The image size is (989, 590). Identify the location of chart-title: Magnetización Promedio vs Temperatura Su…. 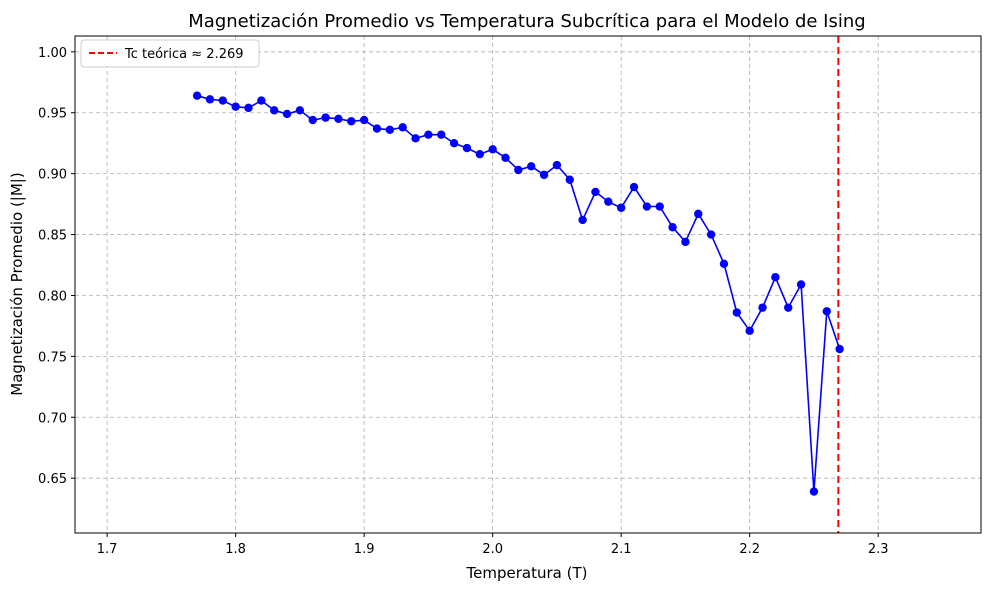
(526, 21).